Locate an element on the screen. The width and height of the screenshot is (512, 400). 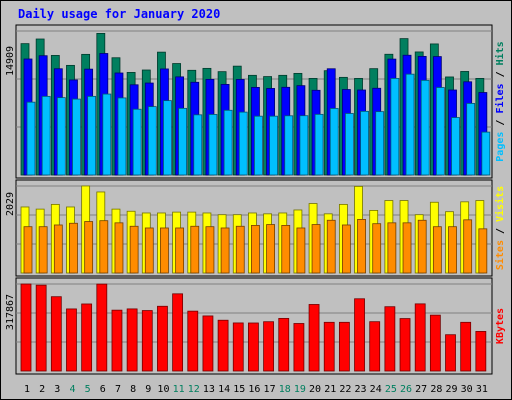
legend-sep: / is located at coordinates (500, 74).